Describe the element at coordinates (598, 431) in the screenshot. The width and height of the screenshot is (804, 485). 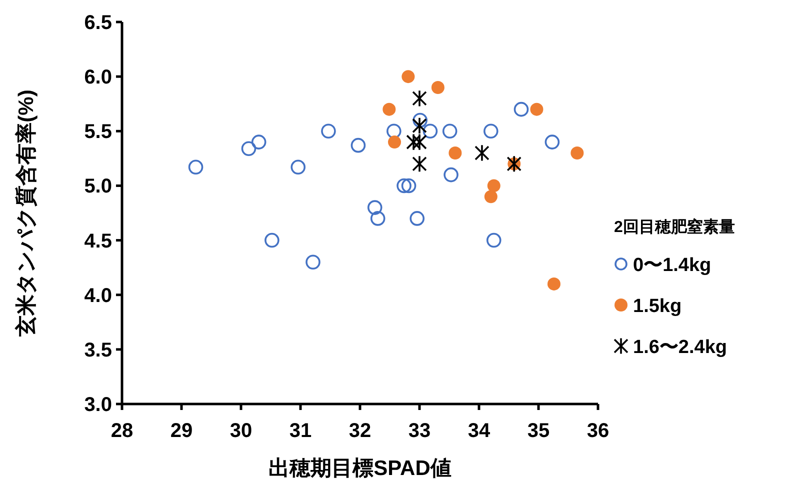
I see `x-tick-label: 36` at that location.